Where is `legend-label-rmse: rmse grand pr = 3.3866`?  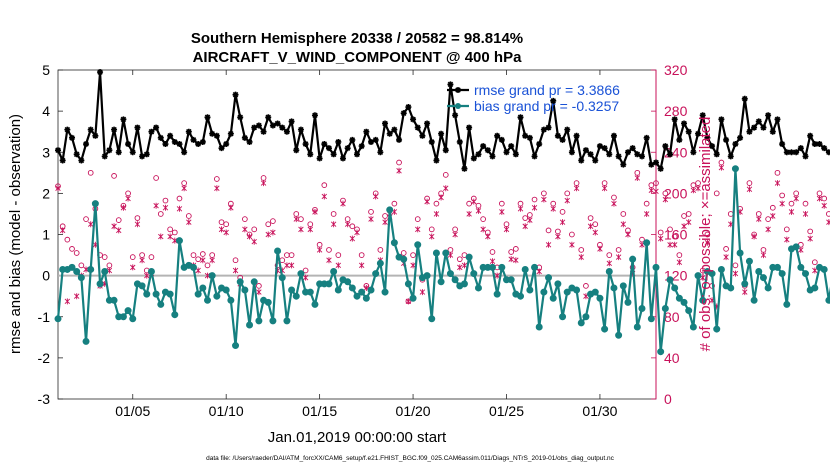 legend-label-rmse: rmse grand pr = 3.3866 is located at coordinates (547, 90).